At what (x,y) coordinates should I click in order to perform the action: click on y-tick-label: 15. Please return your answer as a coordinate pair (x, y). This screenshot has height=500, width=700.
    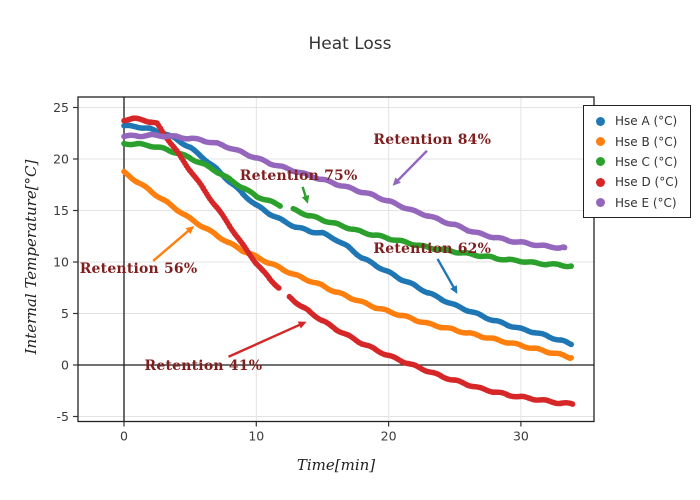
    Looking at the image, I should click on (61, 210).